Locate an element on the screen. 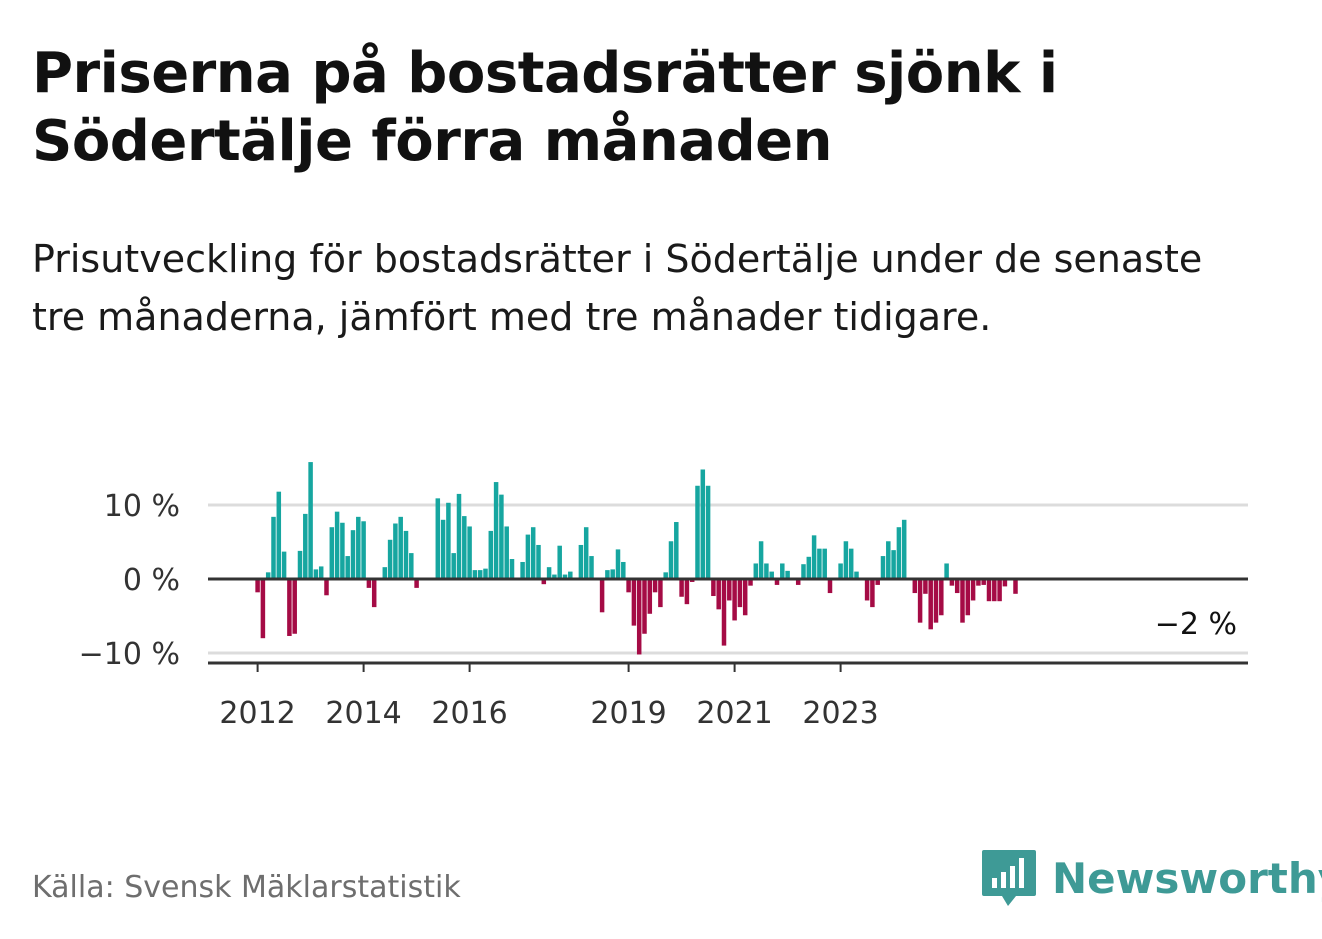 The image size is (1322, 939). axes is located at coordinates (728, 624).